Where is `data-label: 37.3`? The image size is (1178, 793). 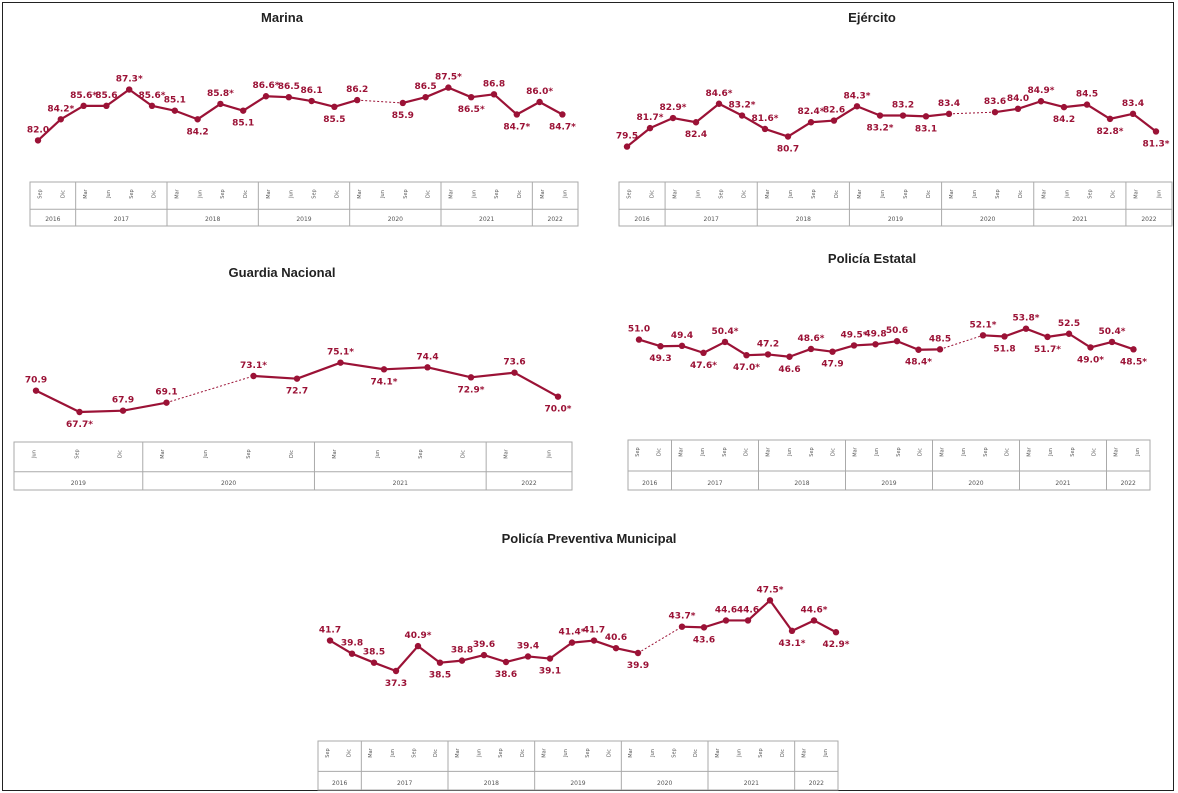
data-label: 37.3 is located at coordinates (396, 684).